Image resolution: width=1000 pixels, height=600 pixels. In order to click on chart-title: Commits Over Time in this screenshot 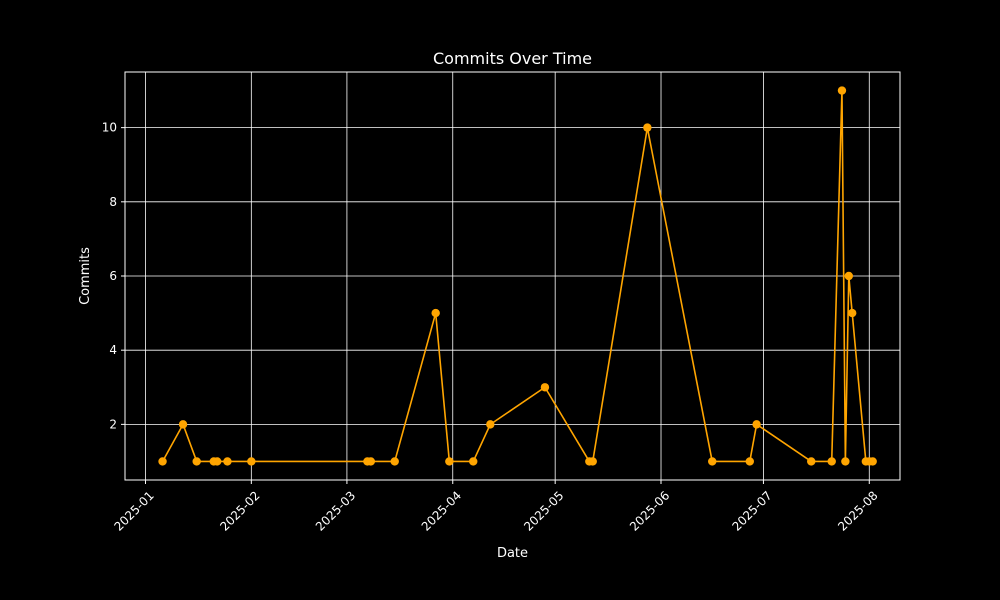, I will do `click(512, 58)`.